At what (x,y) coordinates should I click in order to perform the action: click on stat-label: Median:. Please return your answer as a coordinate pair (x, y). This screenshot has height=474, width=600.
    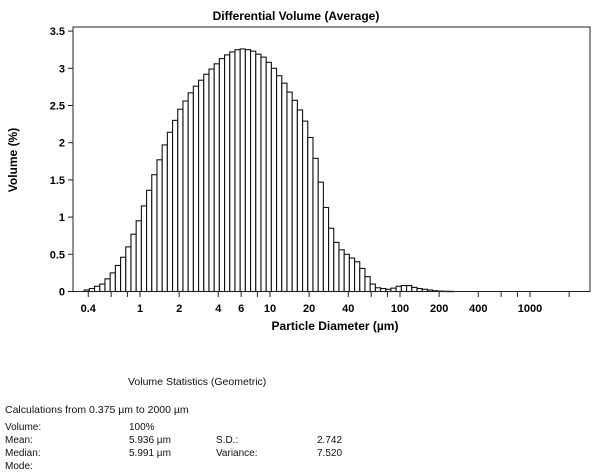
    Looking at the image, I should click on (23, 453).